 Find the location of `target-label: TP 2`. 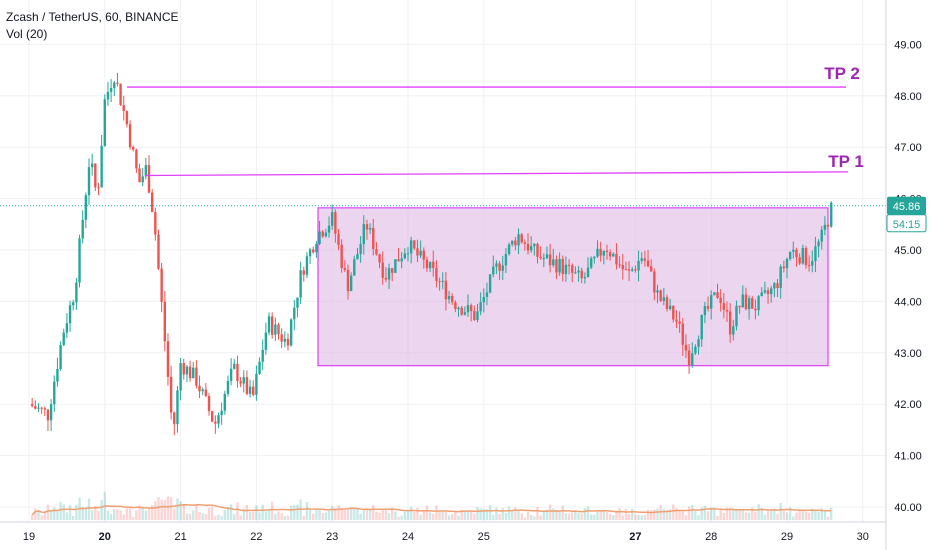

target-label: TP 2 is located at coordinates (842, 73).